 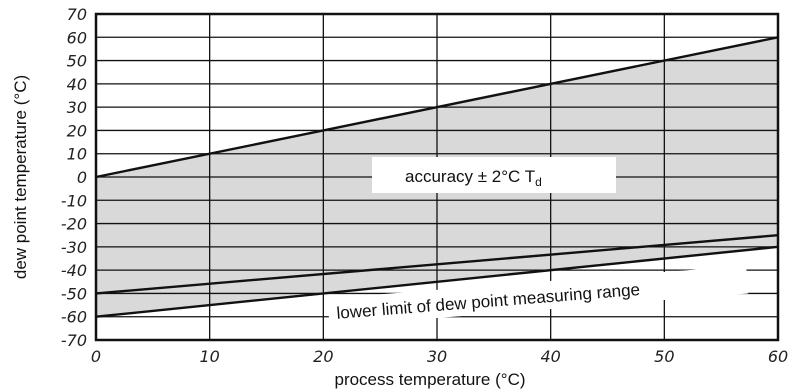 I want to click on y-tick-label: 20, so click(x=77, y=130).